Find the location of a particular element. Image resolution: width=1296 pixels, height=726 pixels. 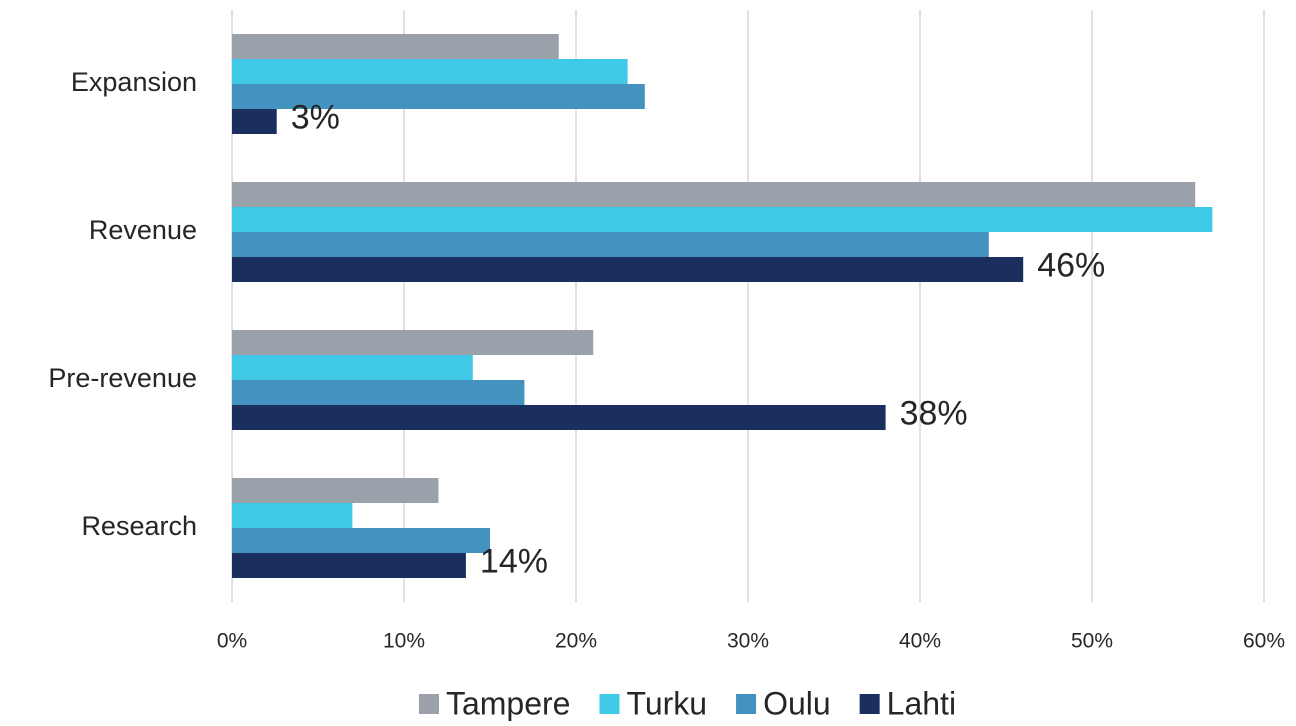

x-tick-label: 50% is located at coordinates (1092, 641).